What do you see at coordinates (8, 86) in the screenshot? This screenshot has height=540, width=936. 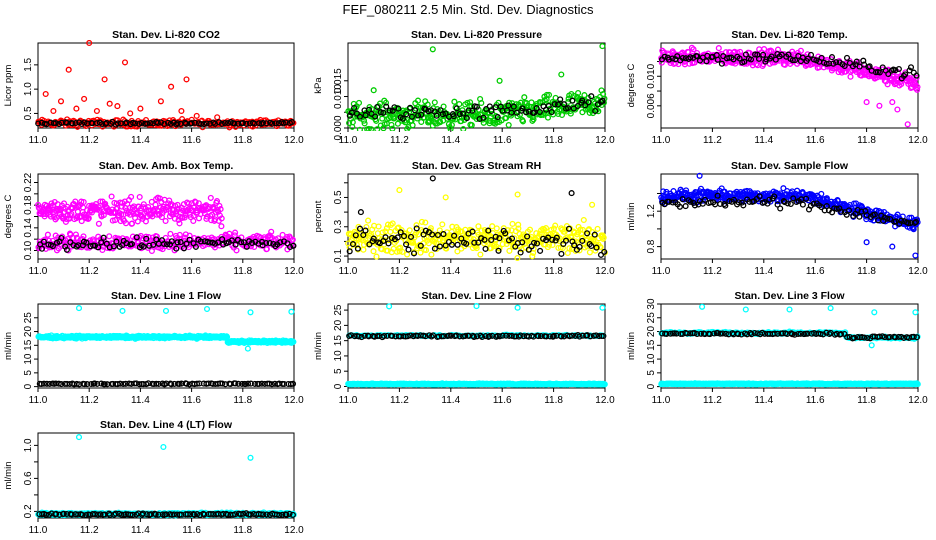 I see `y-axis-label: Licor ppm` at bounding box center [8, 86].